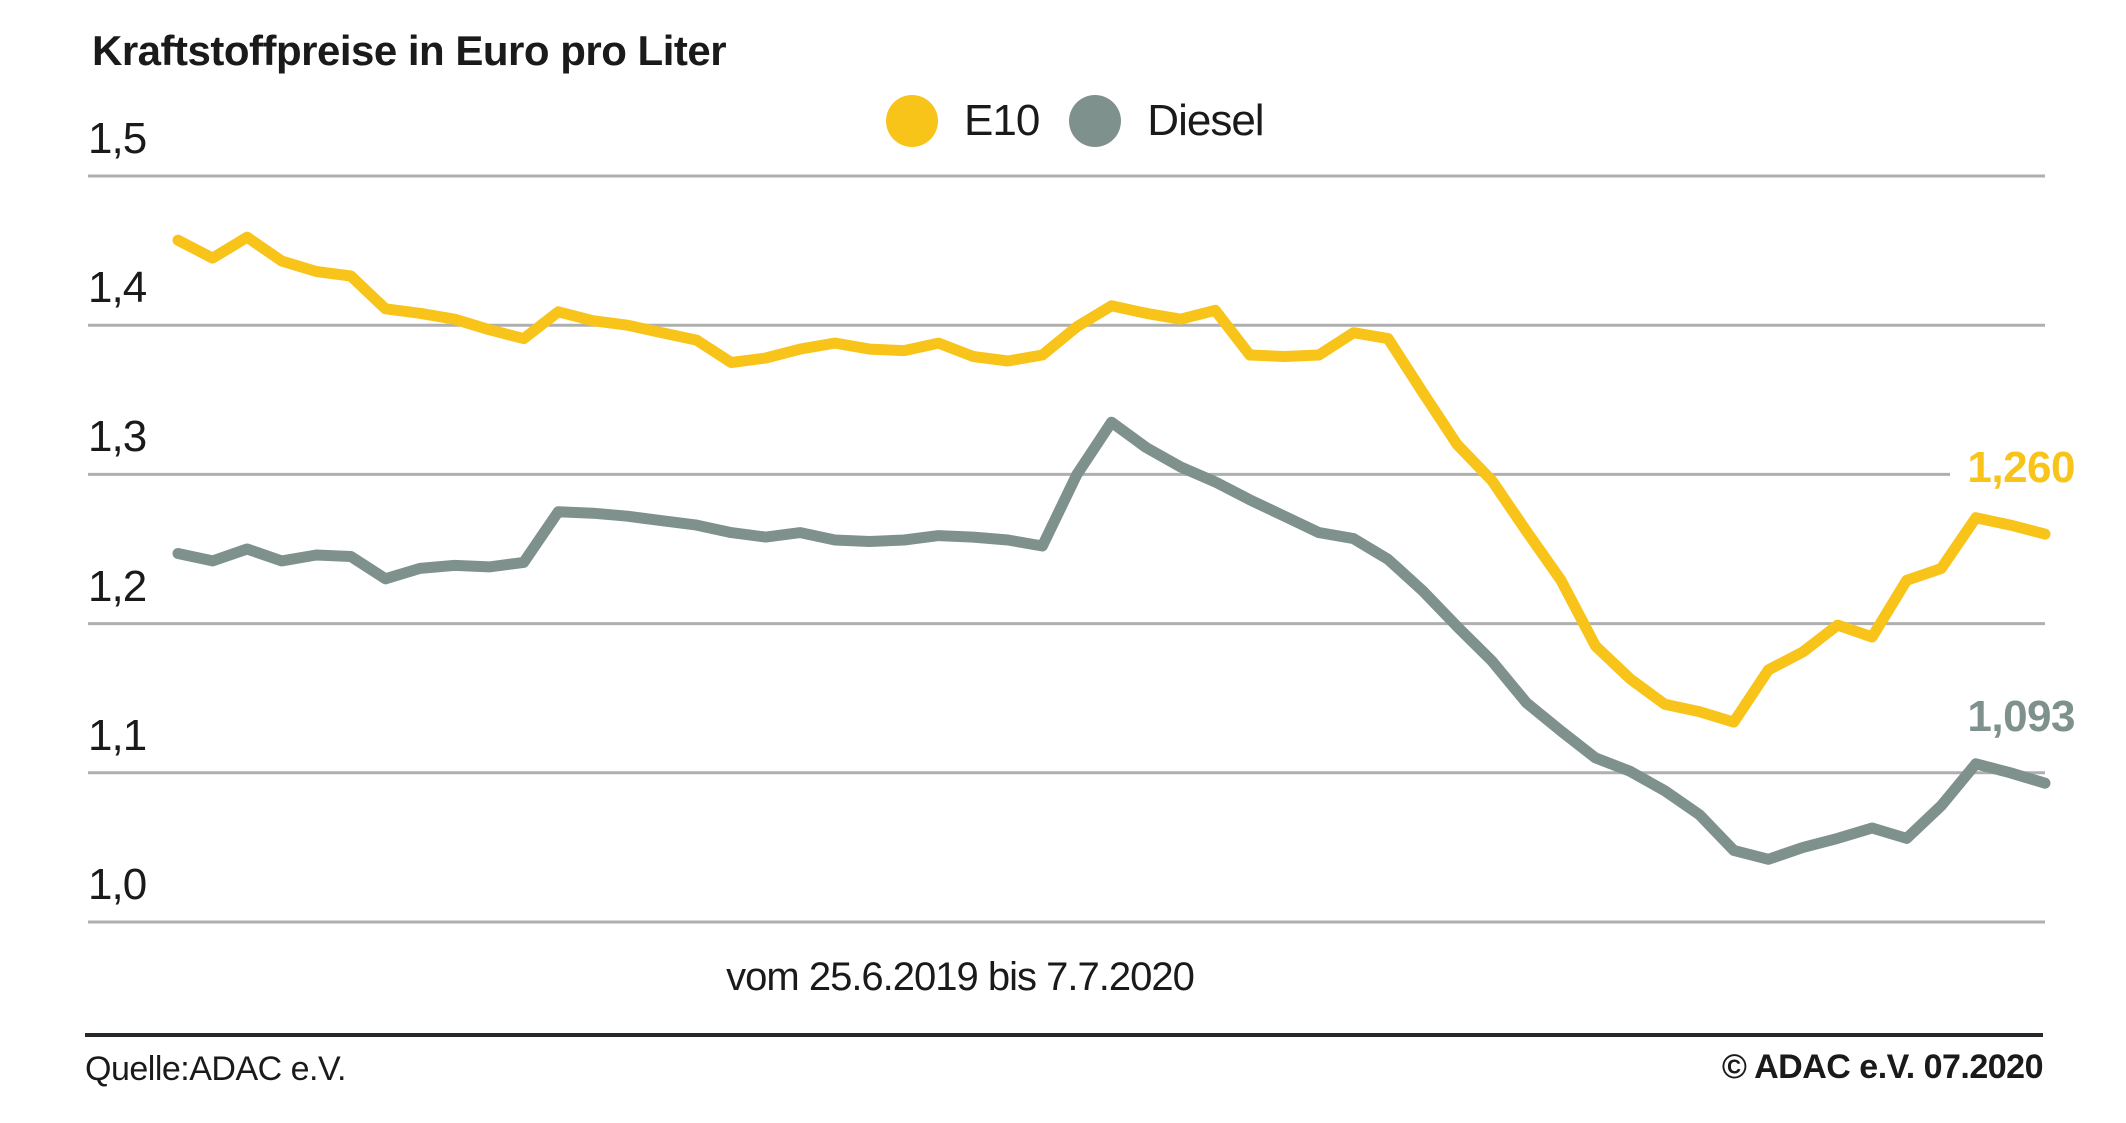 The image size is (2126, 1123). Describe the element at coordinates (117, 586) in the screenshot. I see `y-tick-label: 1,2` at that location.